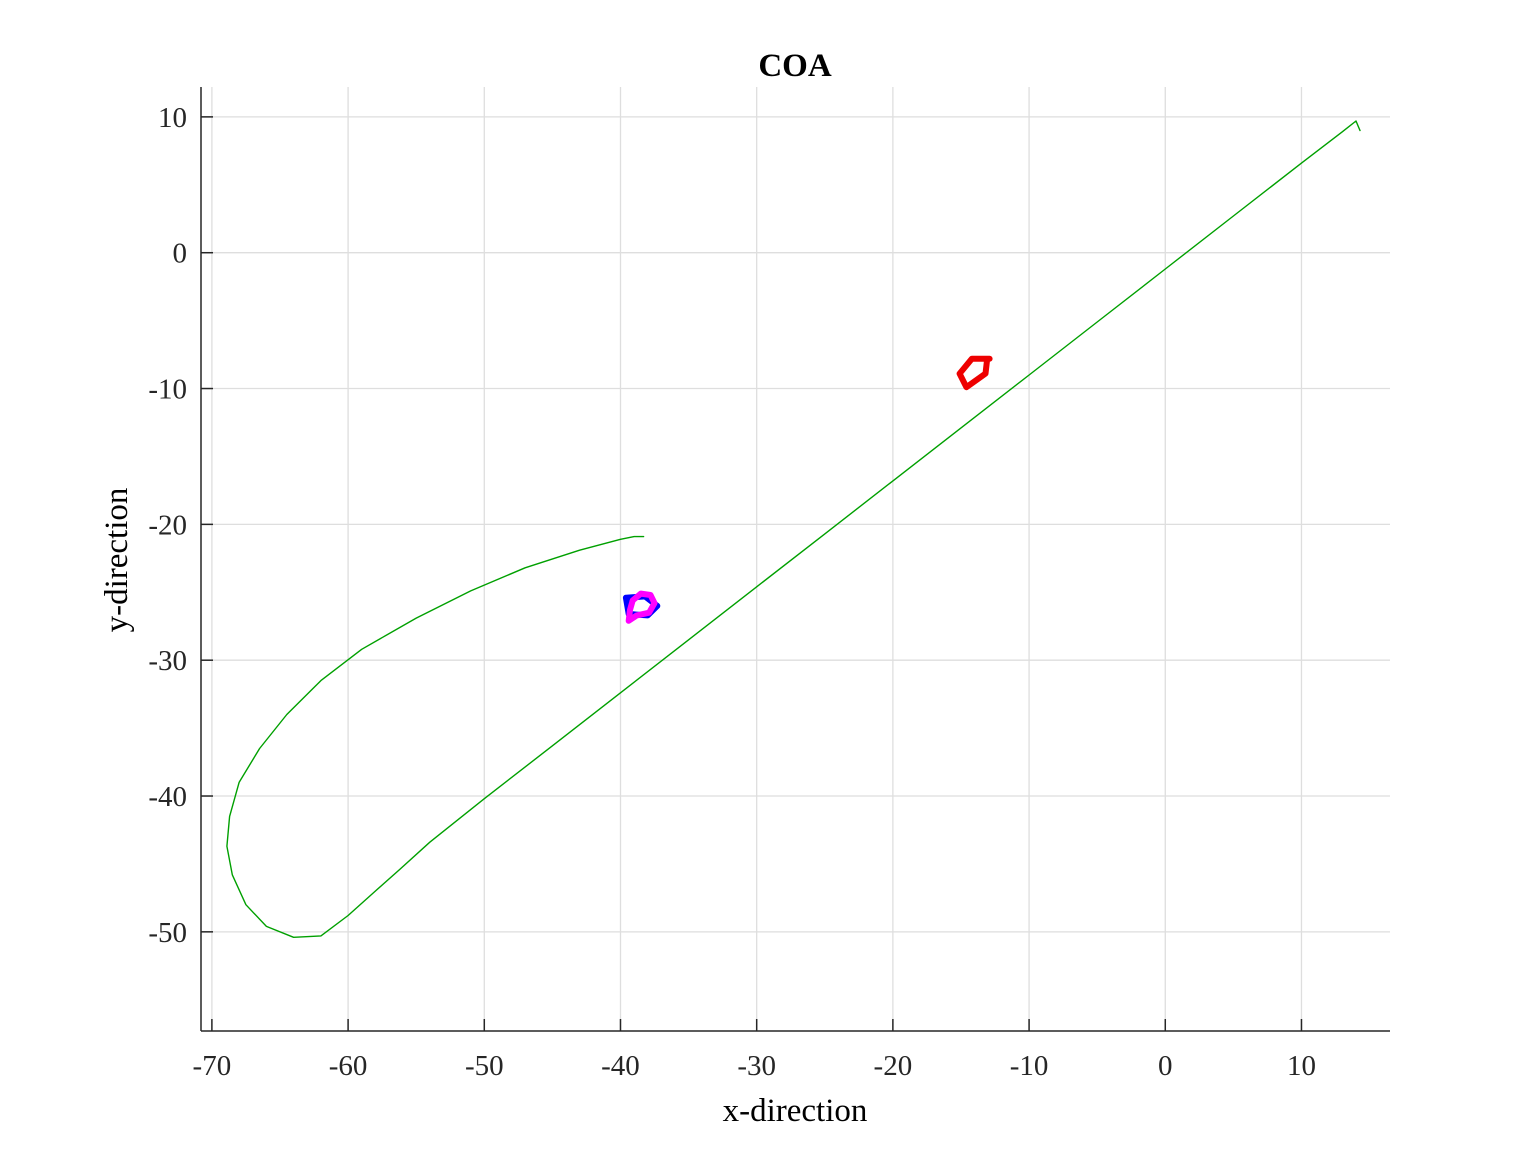 The height and width of the screenshot is (1160, 1536). What do you see at coordinates (172, 118) in the screenshot?
I see `y-tick-label: 10` at bounding box center [172, 118].